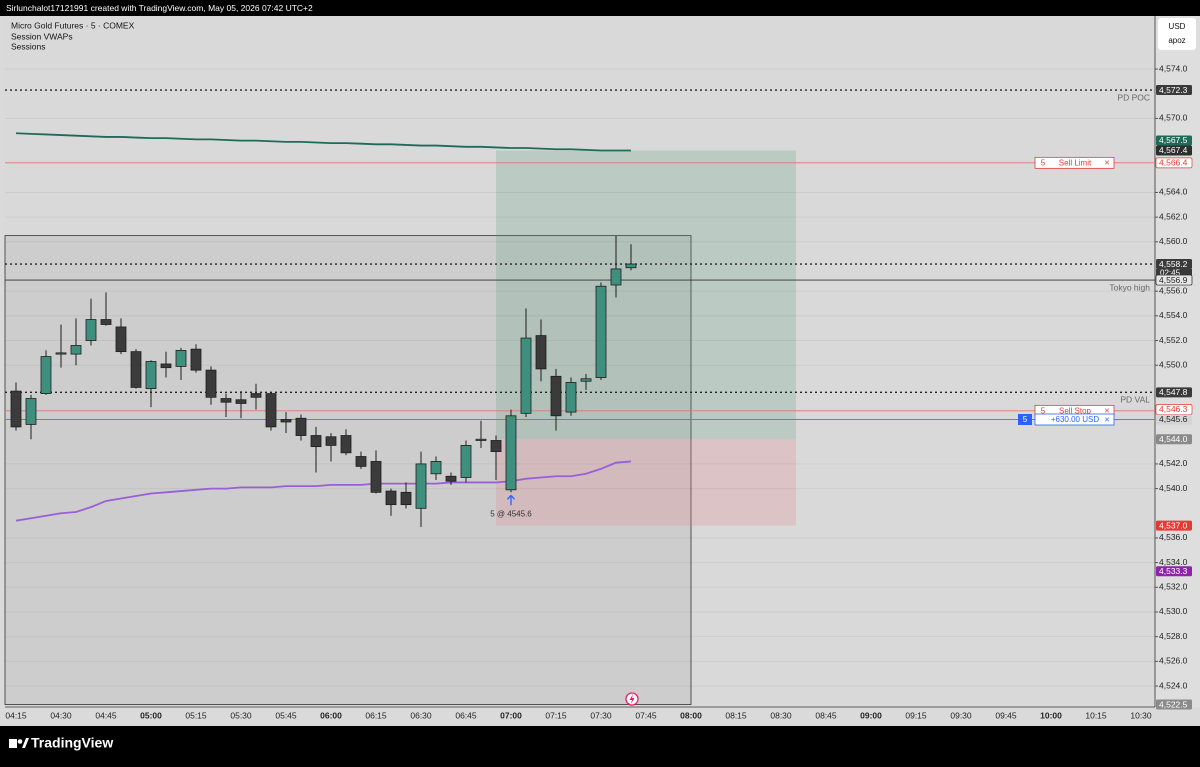 This screenshot has width=1200, height=767. What do you see at coordinates (600, 744) in the screenshot?
I see `footer-bar` at bounding box center [600, 744].